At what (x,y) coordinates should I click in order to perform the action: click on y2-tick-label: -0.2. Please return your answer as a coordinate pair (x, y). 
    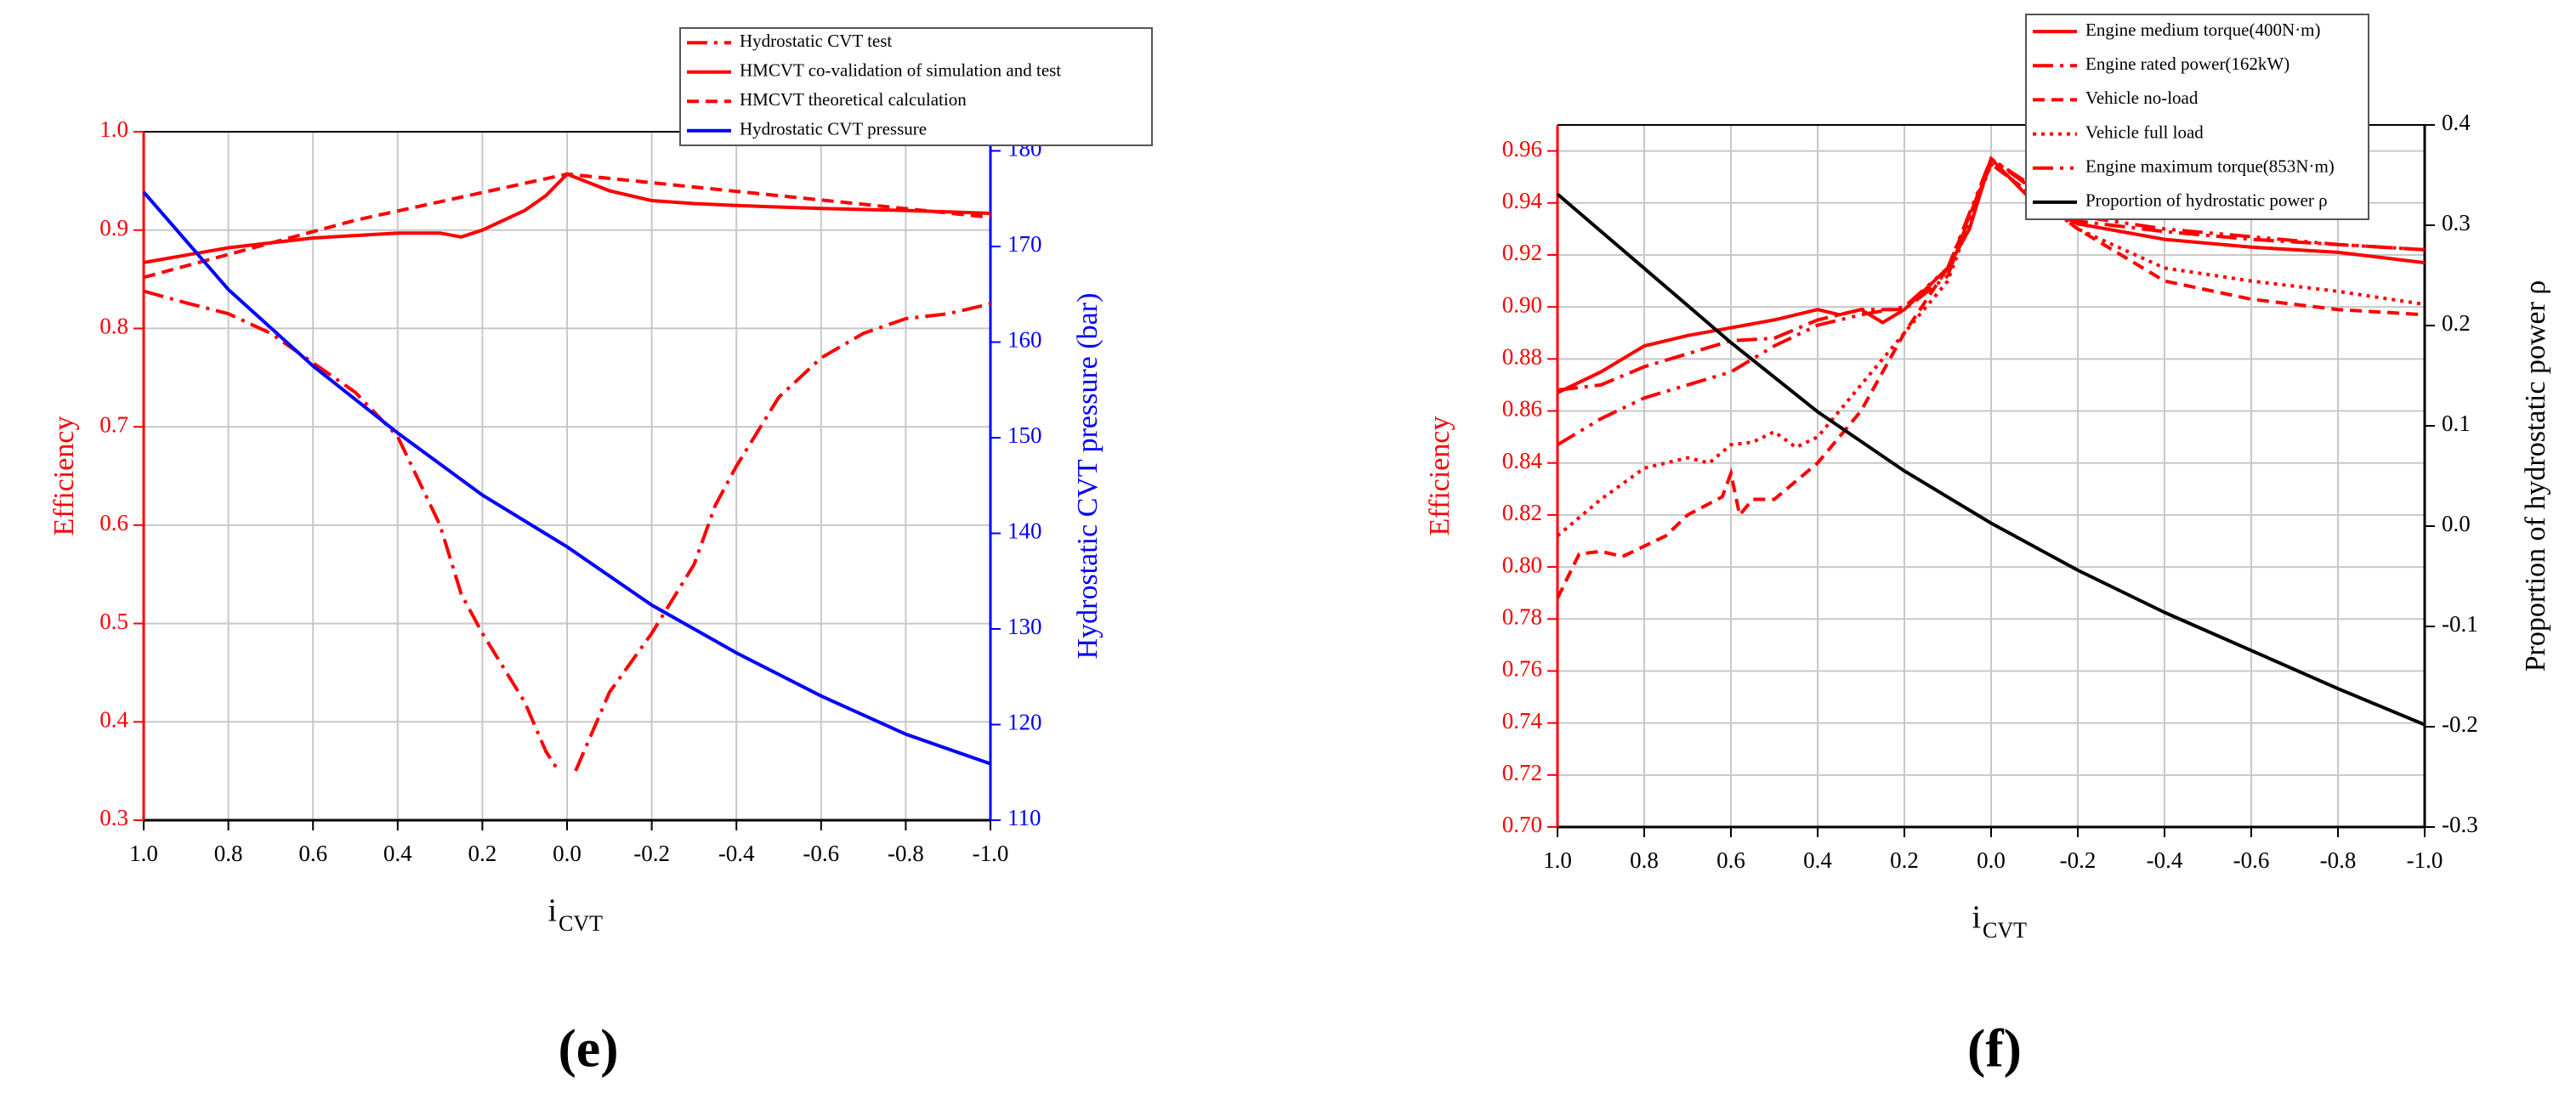
    Looking at the image, I should click on (2460, 724).